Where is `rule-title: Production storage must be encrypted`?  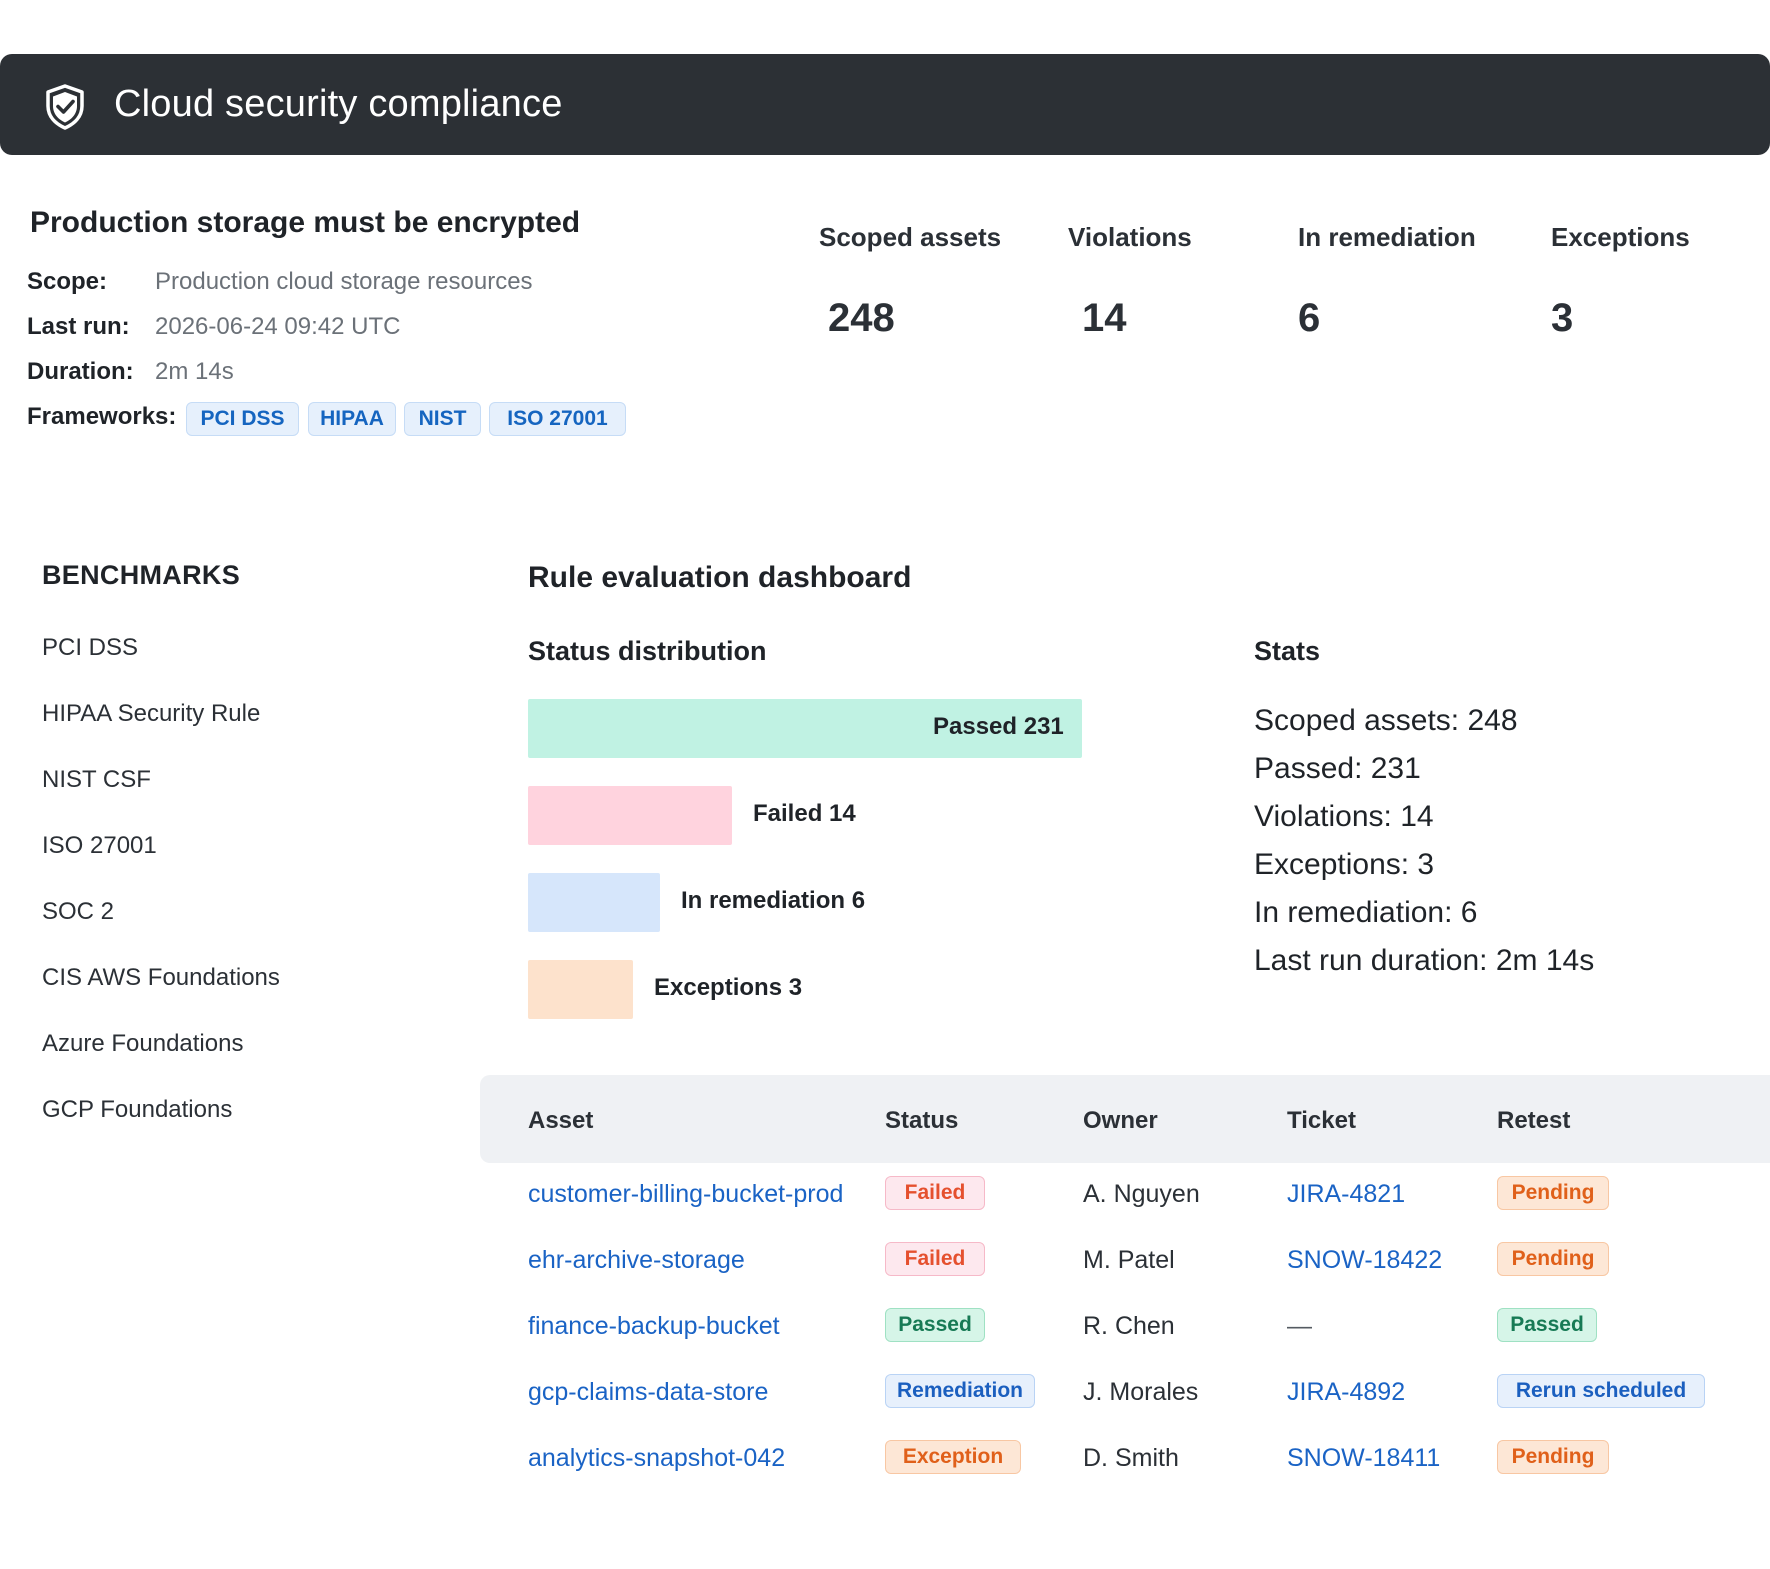 rule-title: Production storage must be encrypted is located at coordinates (305, 222).